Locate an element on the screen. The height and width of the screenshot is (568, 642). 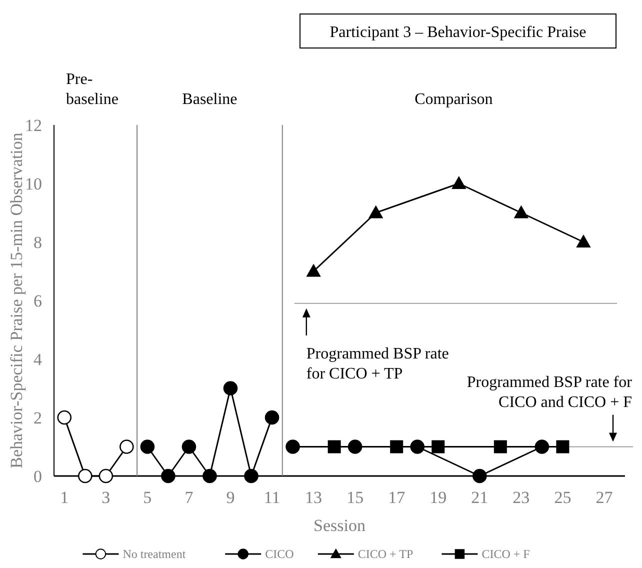
x-tick-label: 3 is located at coordinates (106, 497).